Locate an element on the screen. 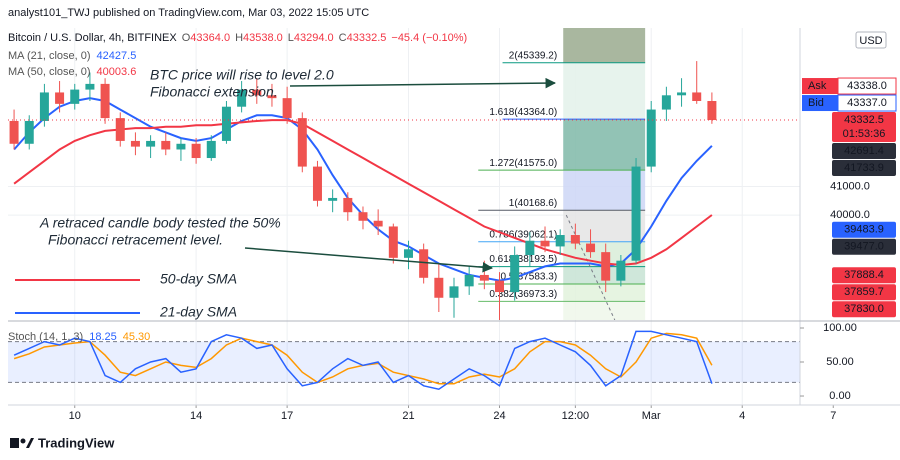  currency-box is located at coordinates (871, 40).